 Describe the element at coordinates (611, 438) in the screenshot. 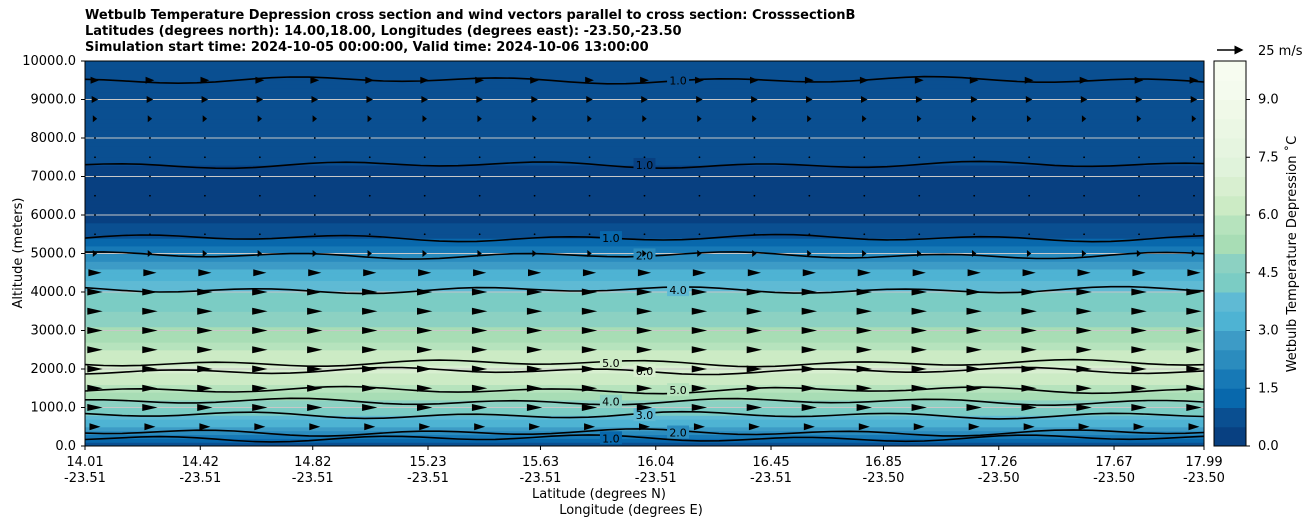

I see `contour-label: 1.0` at that location.